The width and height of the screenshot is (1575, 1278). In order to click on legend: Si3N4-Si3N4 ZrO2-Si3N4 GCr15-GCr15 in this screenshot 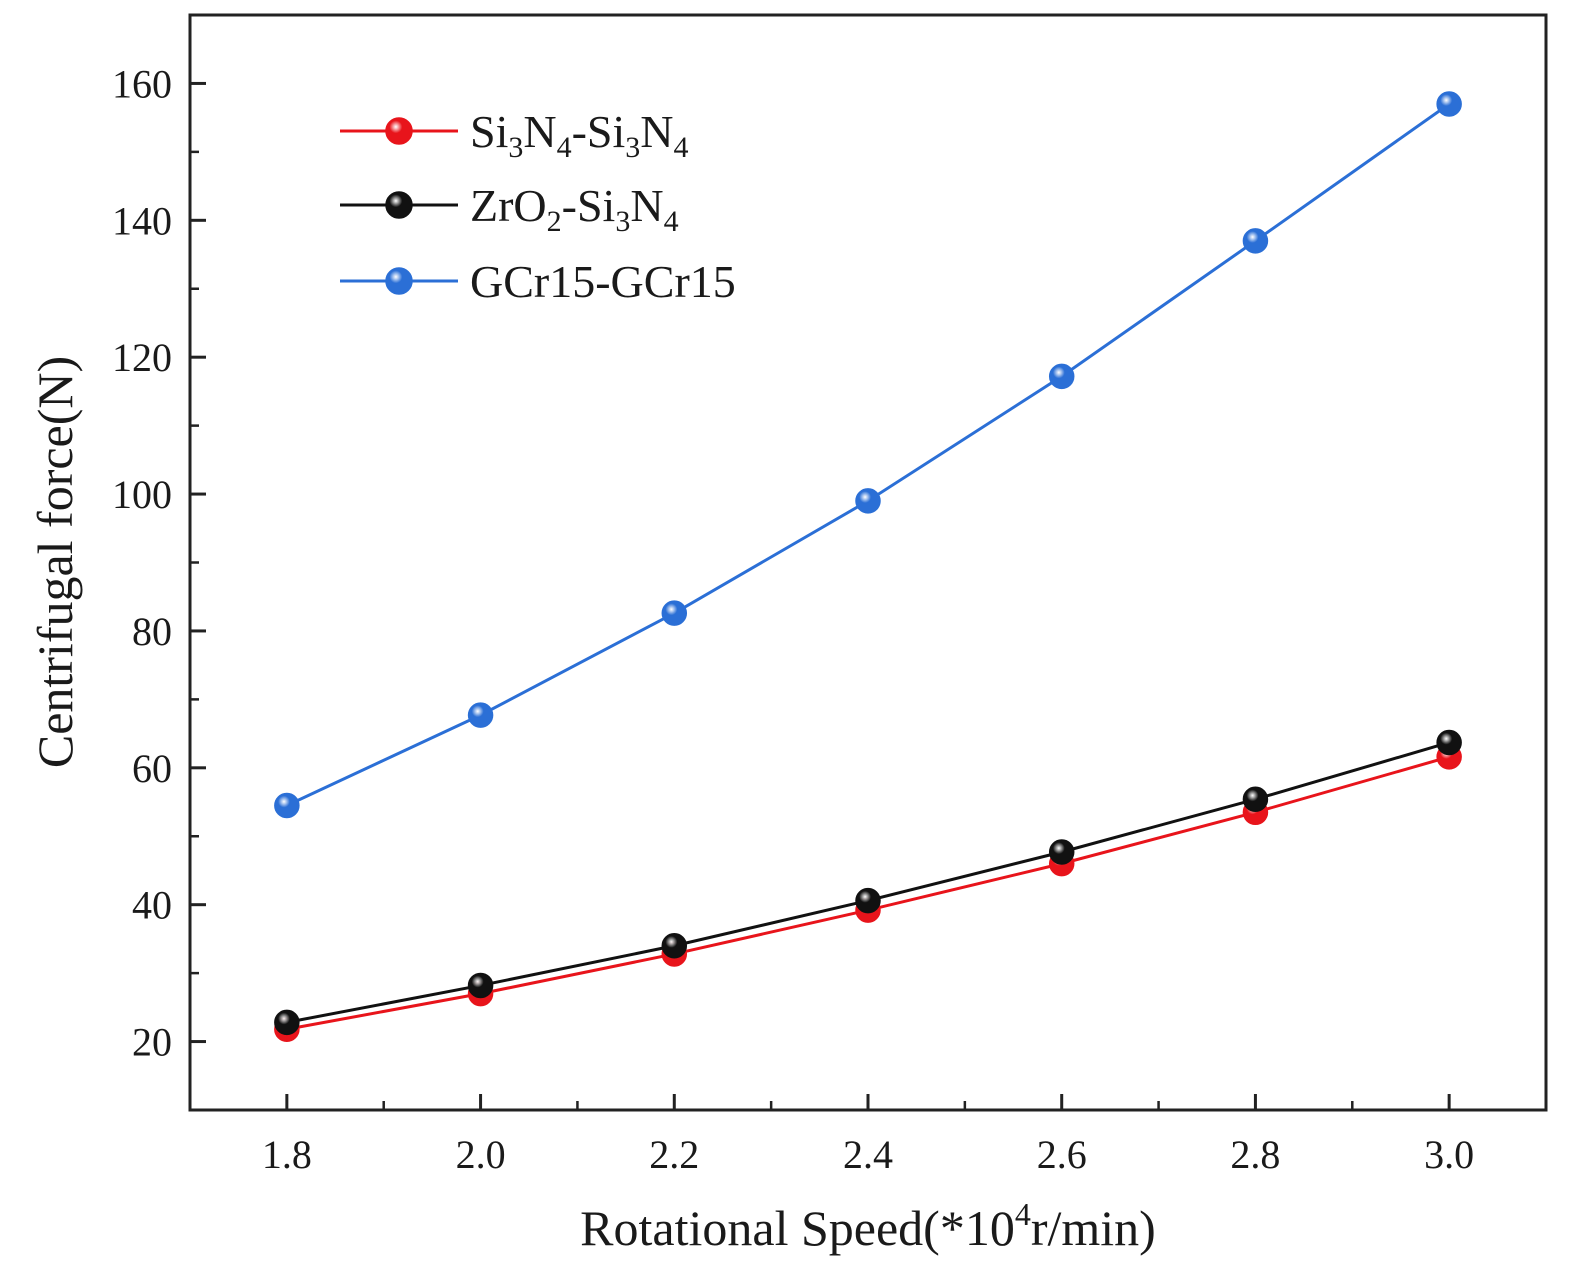, I will do `click(538, 206)`.